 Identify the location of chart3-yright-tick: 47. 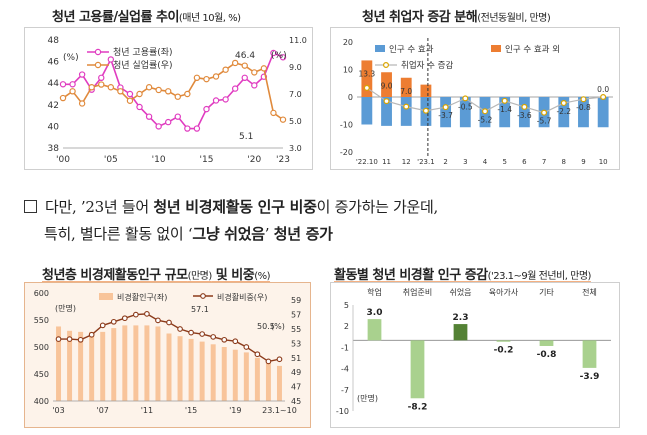
(296, 387).